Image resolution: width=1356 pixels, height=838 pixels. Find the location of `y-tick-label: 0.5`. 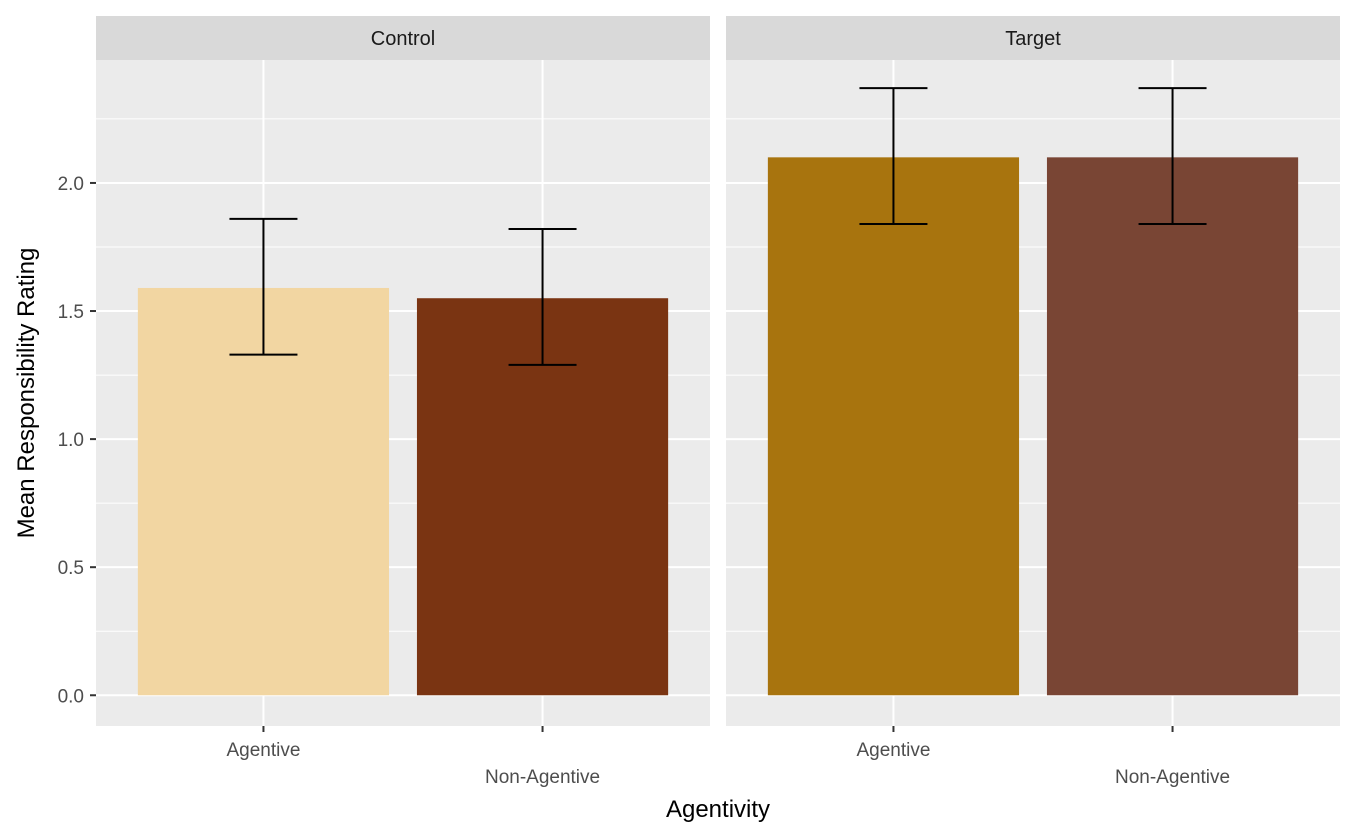

y-tick-label: 0.5 is located at coordinates (71, 568).